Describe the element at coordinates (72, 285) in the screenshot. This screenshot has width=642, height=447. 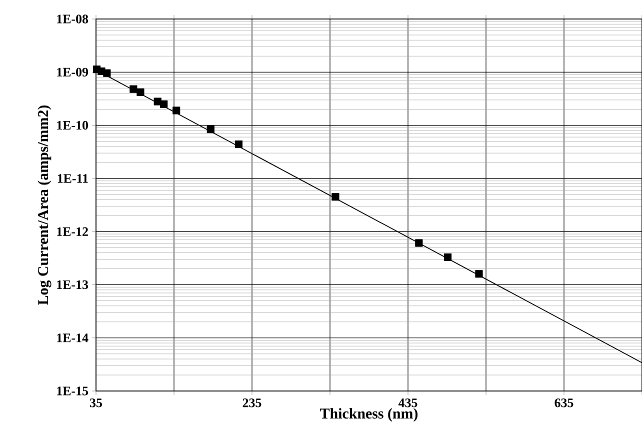
I see `y-tick-label: 1E-13` at that location.